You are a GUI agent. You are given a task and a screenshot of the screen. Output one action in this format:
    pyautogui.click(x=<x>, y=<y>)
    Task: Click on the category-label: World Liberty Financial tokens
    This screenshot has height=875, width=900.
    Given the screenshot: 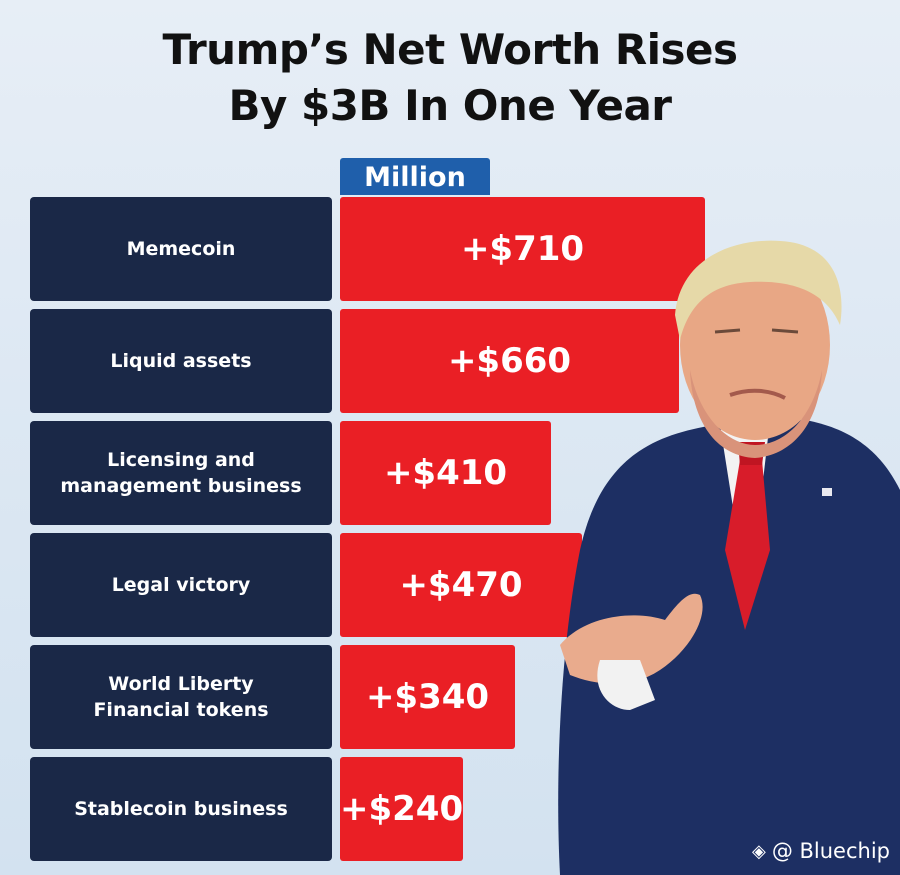 What is the action you would take?
    pyautogui.click(x=181, y=697)
    